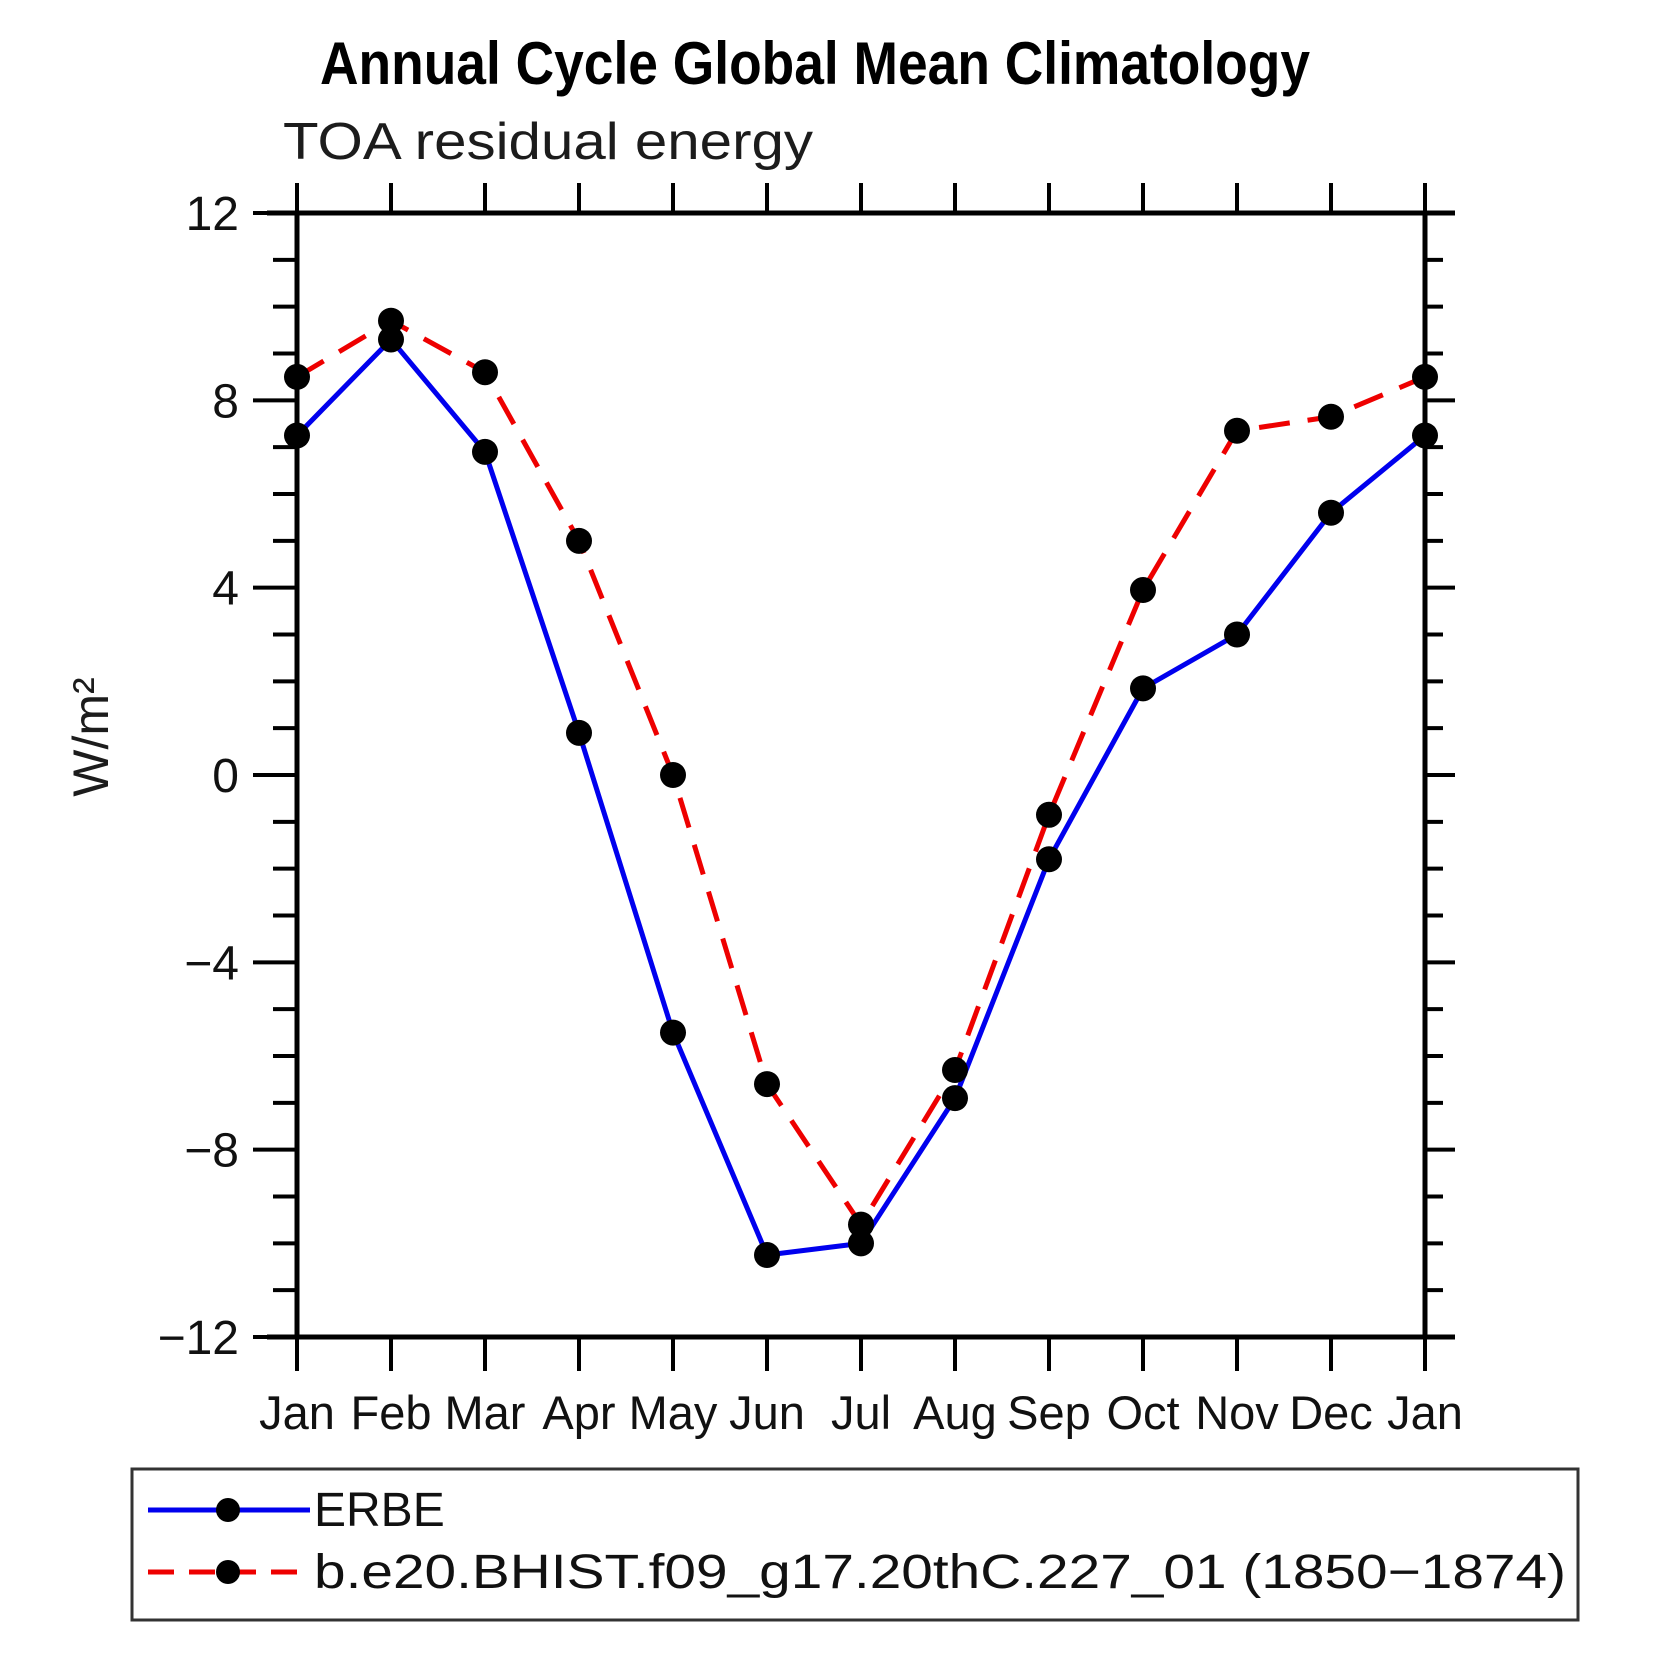 Image resolution: width=1658 pixels, height=1658 pixels. What do you see at coordinates (1049, 1412) in the screenshot?
I see `x-tick-label: Sep` at bounding box center [1049, 1412].